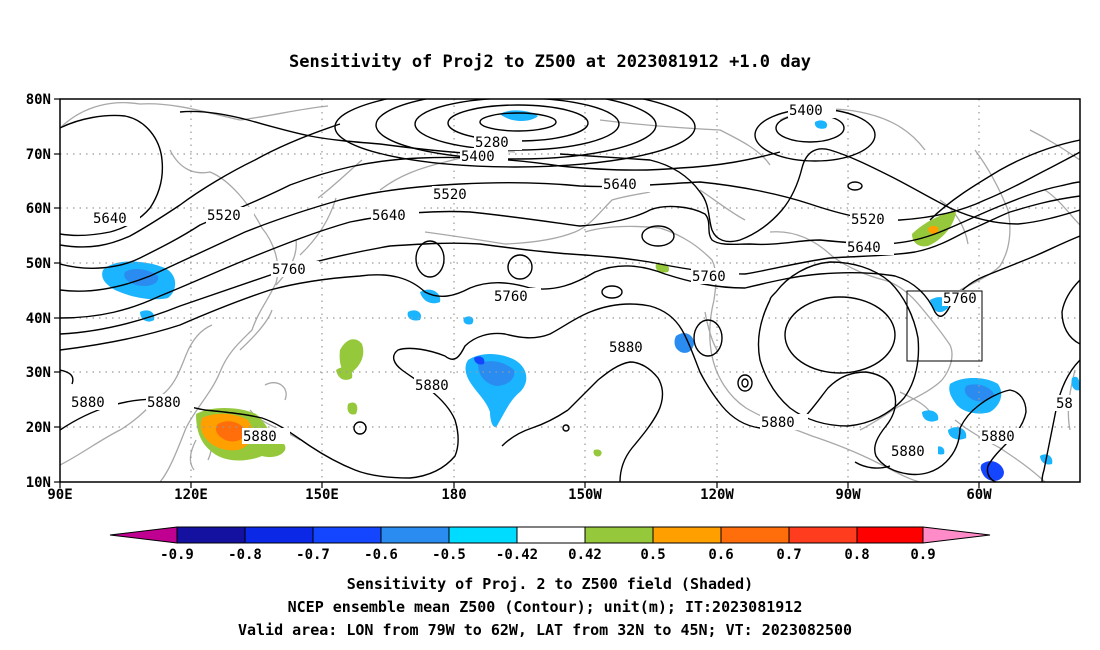 This screenshot has height=650, width=1100. Describe the element at coordinates (38, 373) in the screenshot. I see `lat-label: 30N` at that location.